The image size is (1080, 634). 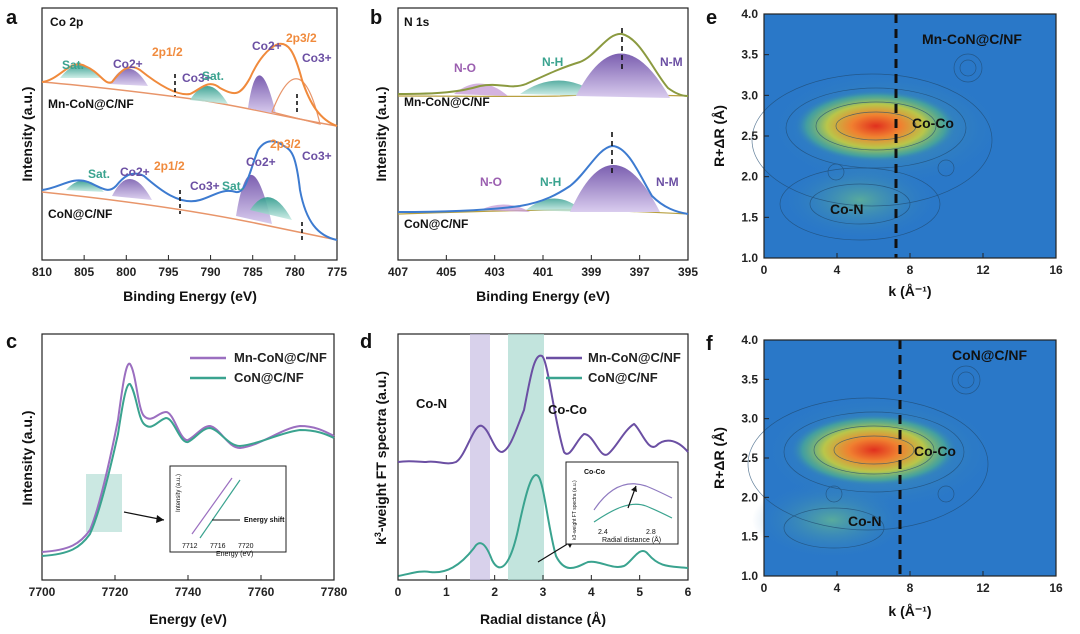 What do you see at coordinates (179, 493) in the screenshot?
I see `inset-c-ylabel: Intensity (a.u.)` at bounding box center [179, 493].